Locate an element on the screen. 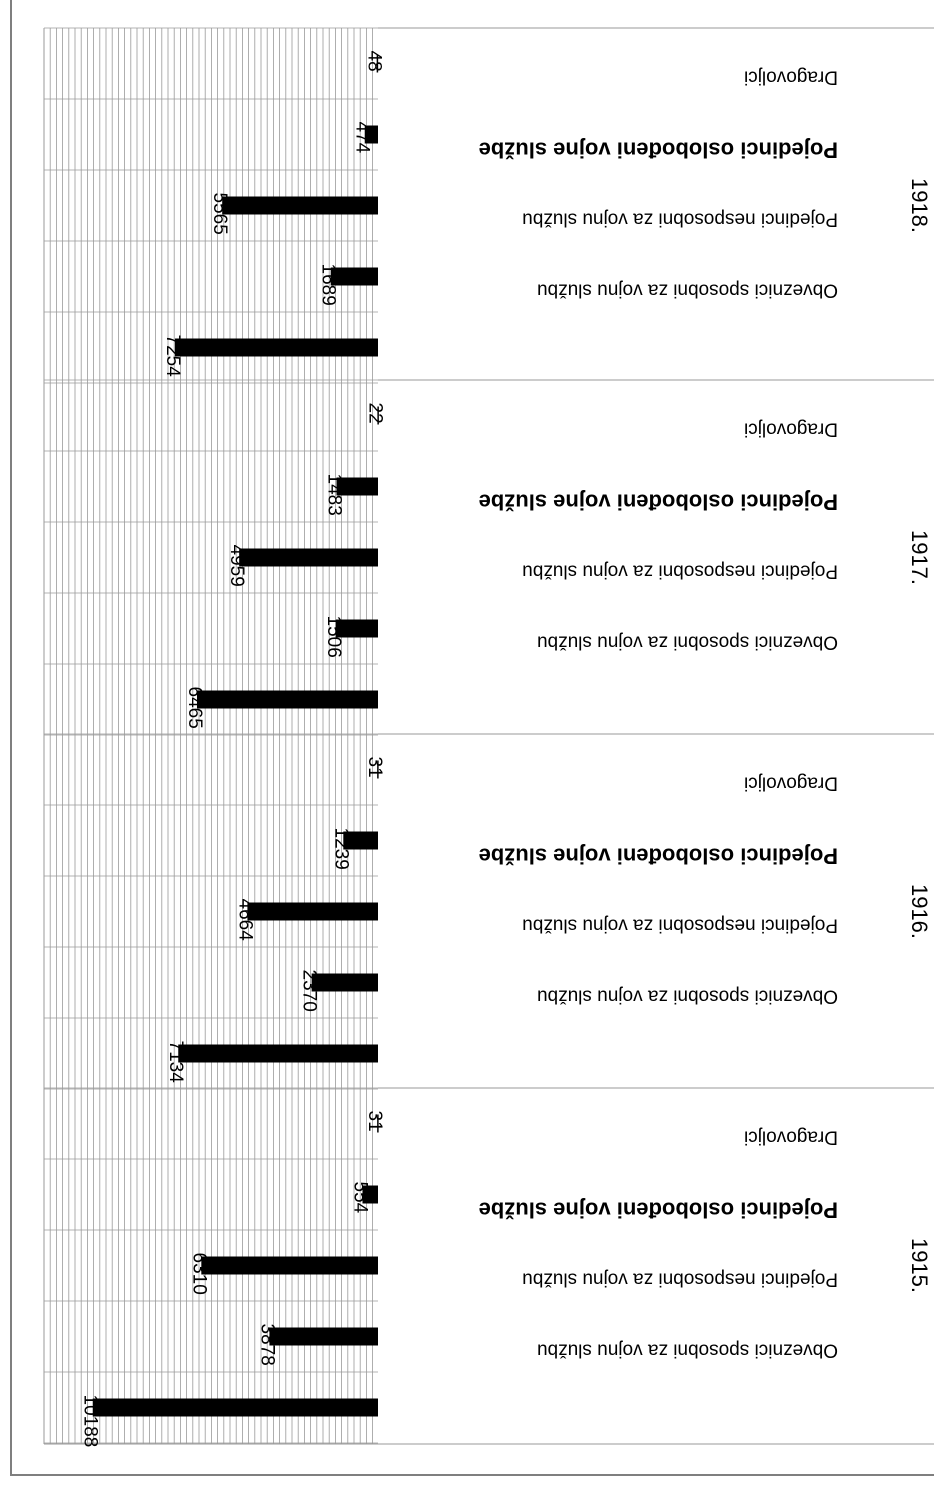 This screenshot has width=938, height=1486. data-label: 6465 is located at coordinates (194, 708).